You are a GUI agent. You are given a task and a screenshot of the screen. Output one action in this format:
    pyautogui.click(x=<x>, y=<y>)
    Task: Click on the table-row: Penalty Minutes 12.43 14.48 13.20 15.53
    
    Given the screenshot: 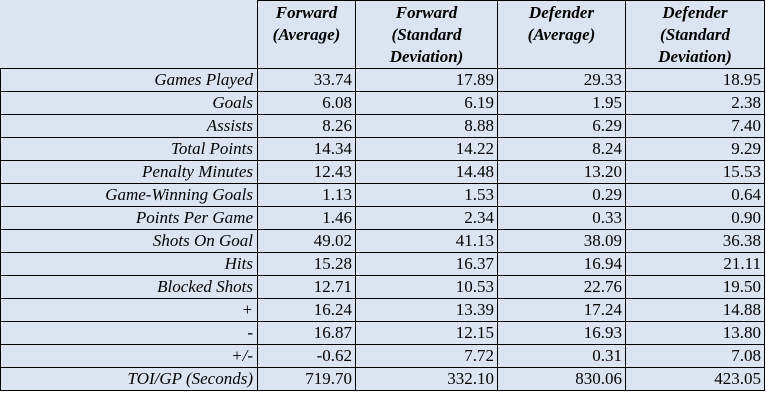 What is the action you would take?
    pyautogui.click(x=382, y=172)
    